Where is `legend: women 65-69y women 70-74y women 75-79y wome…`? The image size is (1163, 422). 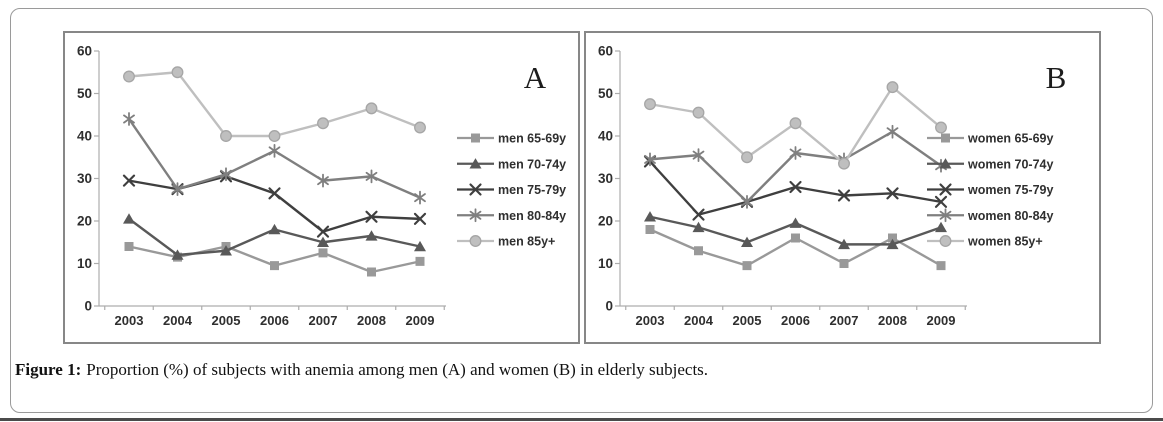
legend: women 65-69y women 70-74y women 75-79y wome… is located at coordinates (990, 190).